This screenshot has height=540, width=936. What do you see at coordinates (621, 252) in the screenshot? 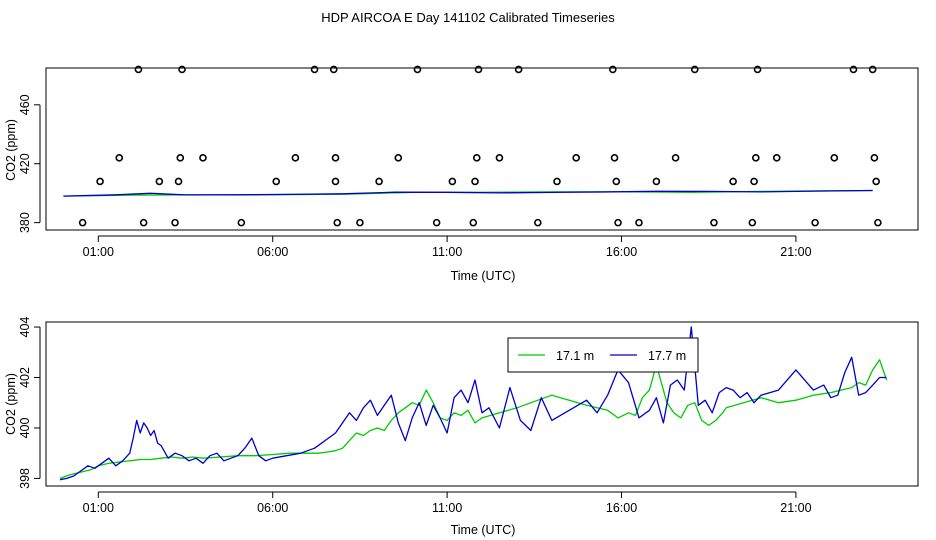
I see `top-x-tick-label: 16:00` at bounding box center [621, 252].